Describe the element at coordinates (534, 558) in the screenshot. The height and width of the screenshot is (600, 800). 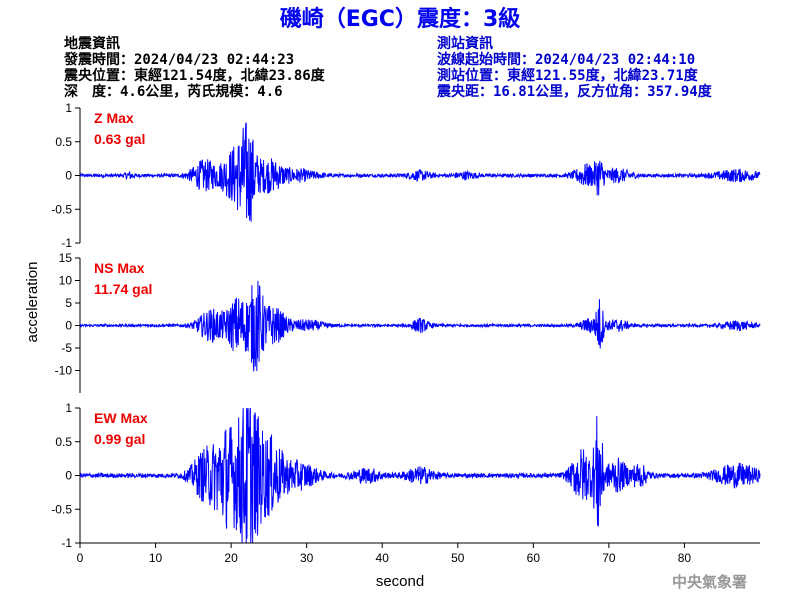
I see `x-tick-label: 60` at that location.